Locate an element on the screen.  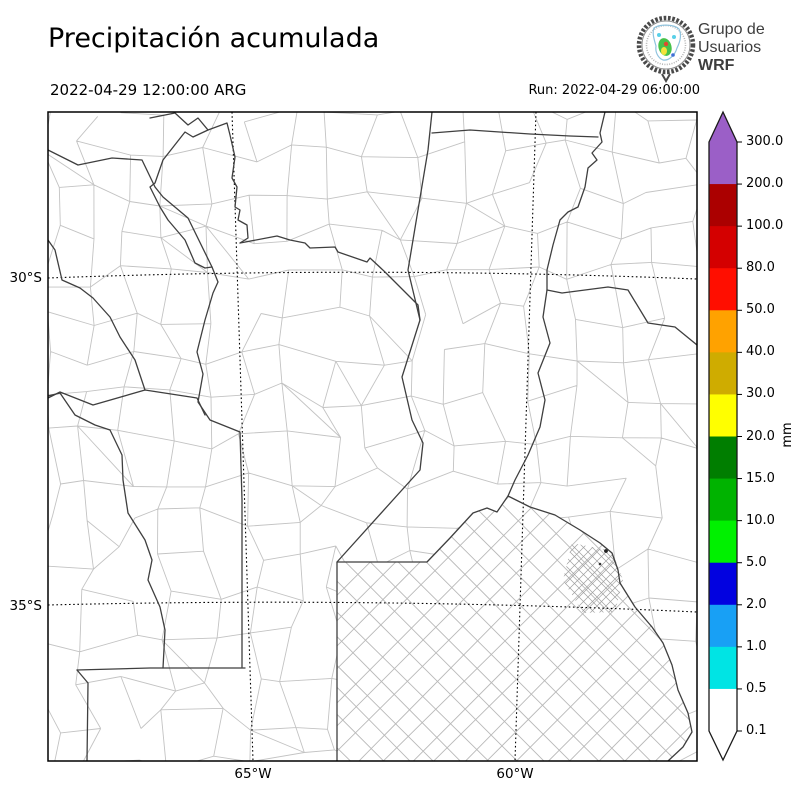
logo-seal-icon is located at coordinates (666, 49).